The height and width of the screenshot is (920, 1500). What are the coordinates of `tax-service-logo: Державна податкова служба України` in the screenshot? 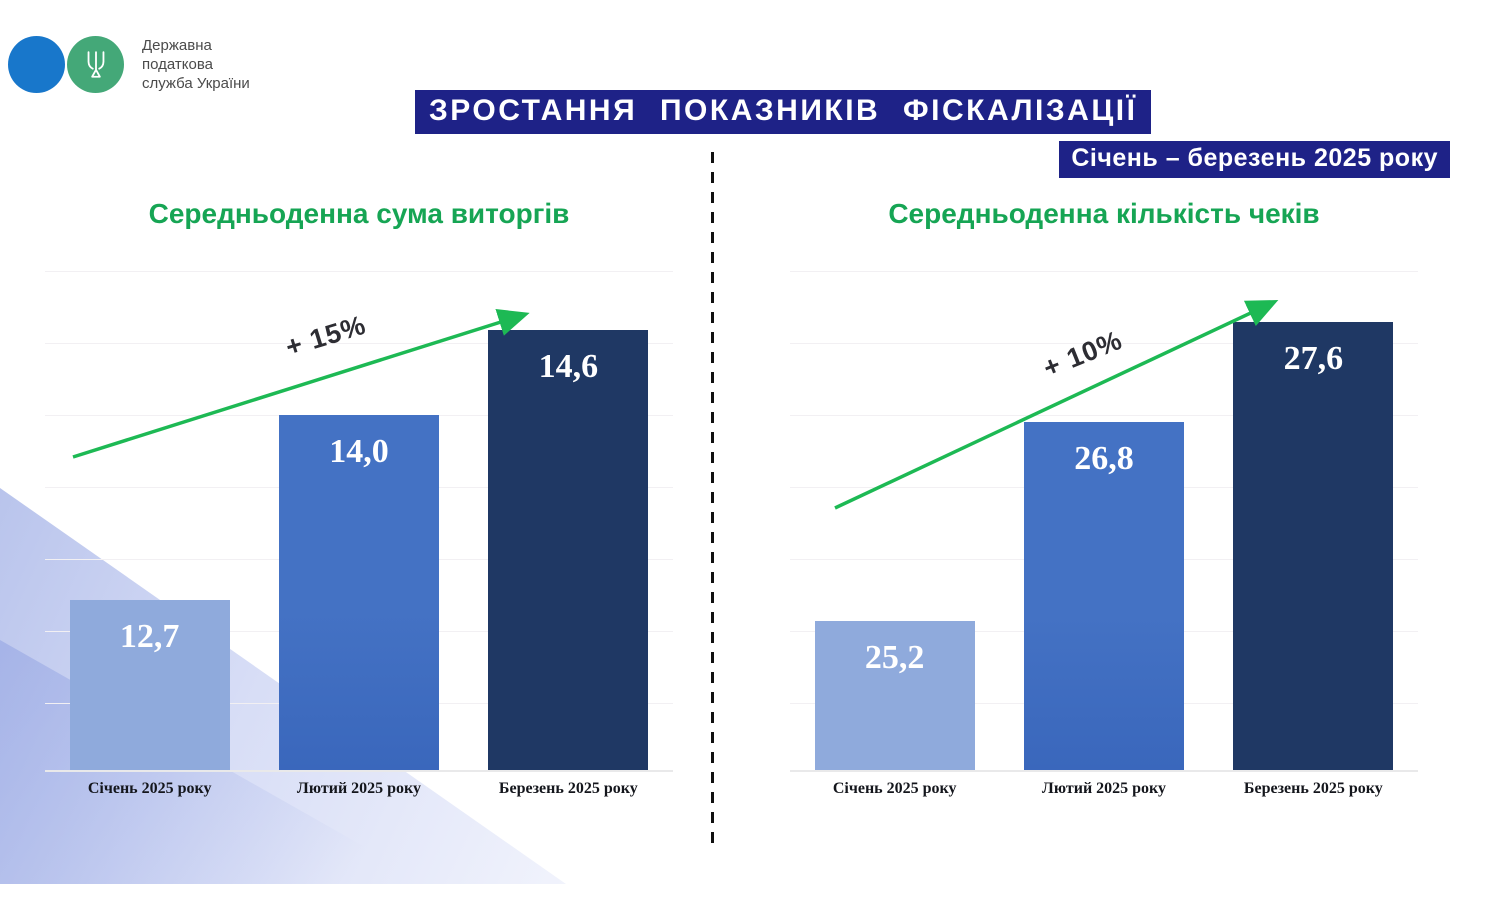 It's located at (129, 64).